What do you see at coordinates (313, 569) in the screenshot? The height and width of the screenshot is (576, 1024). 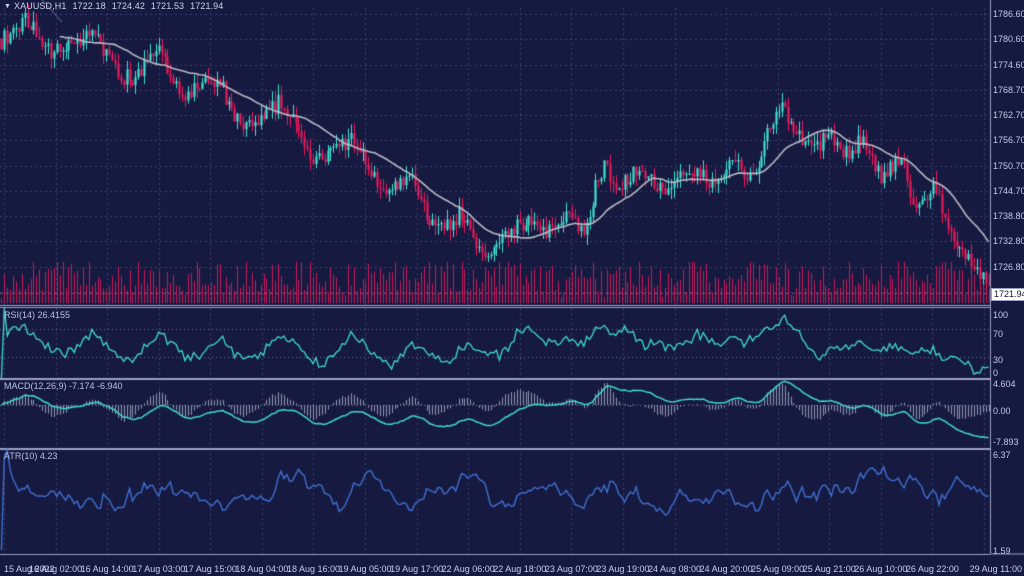 I see `time-axis-label: 18 Aug 16:00` at bounding box center [313, 569].